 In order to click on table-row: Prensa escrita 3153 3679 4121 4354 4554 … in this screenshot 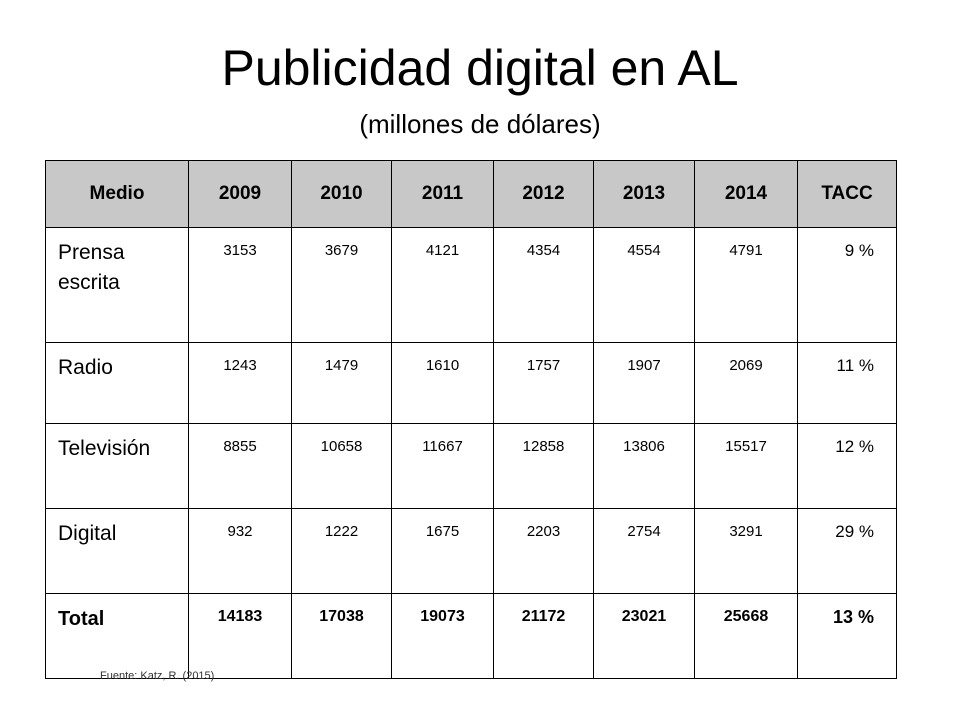, I will do `click(471, 285)`.